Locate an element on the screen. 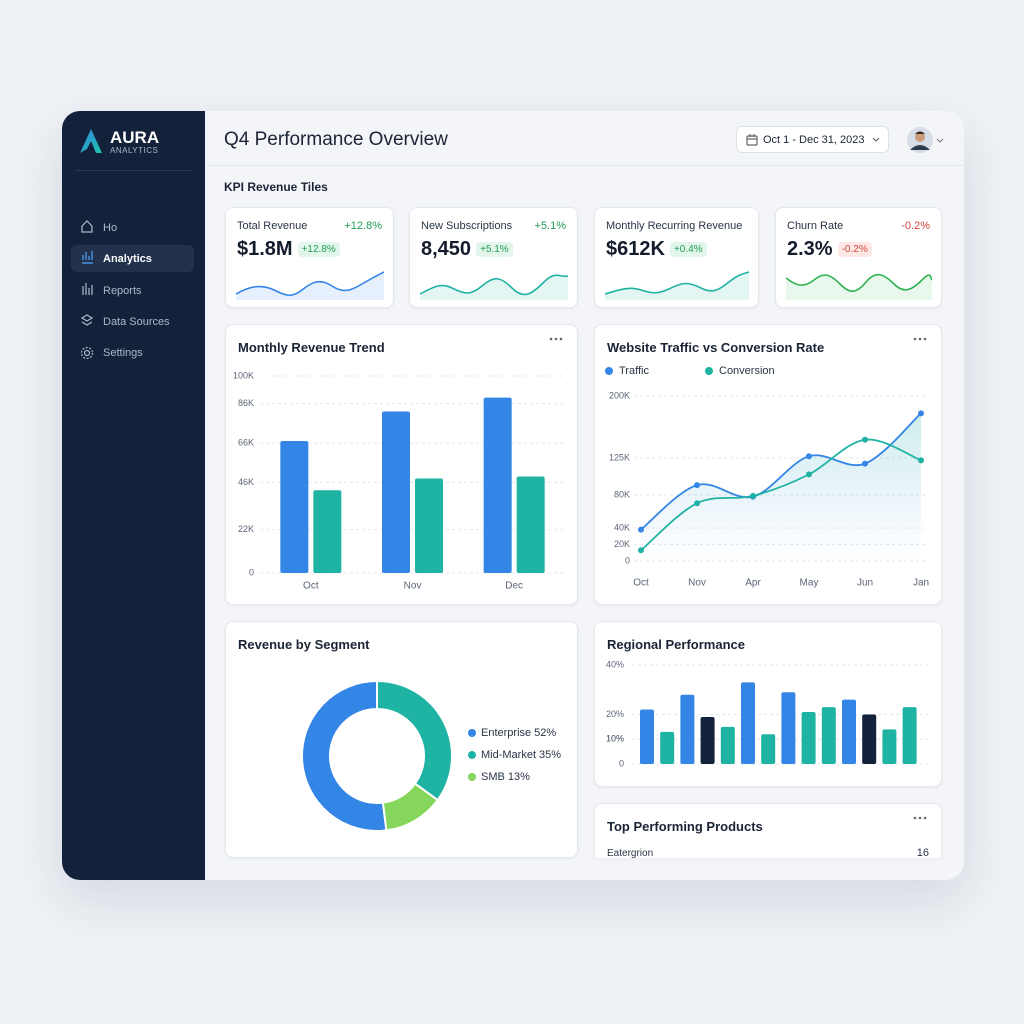 This screenshot has width=1024, height=1024. product-name: Eatergrion is located at coordinates (630, 853).